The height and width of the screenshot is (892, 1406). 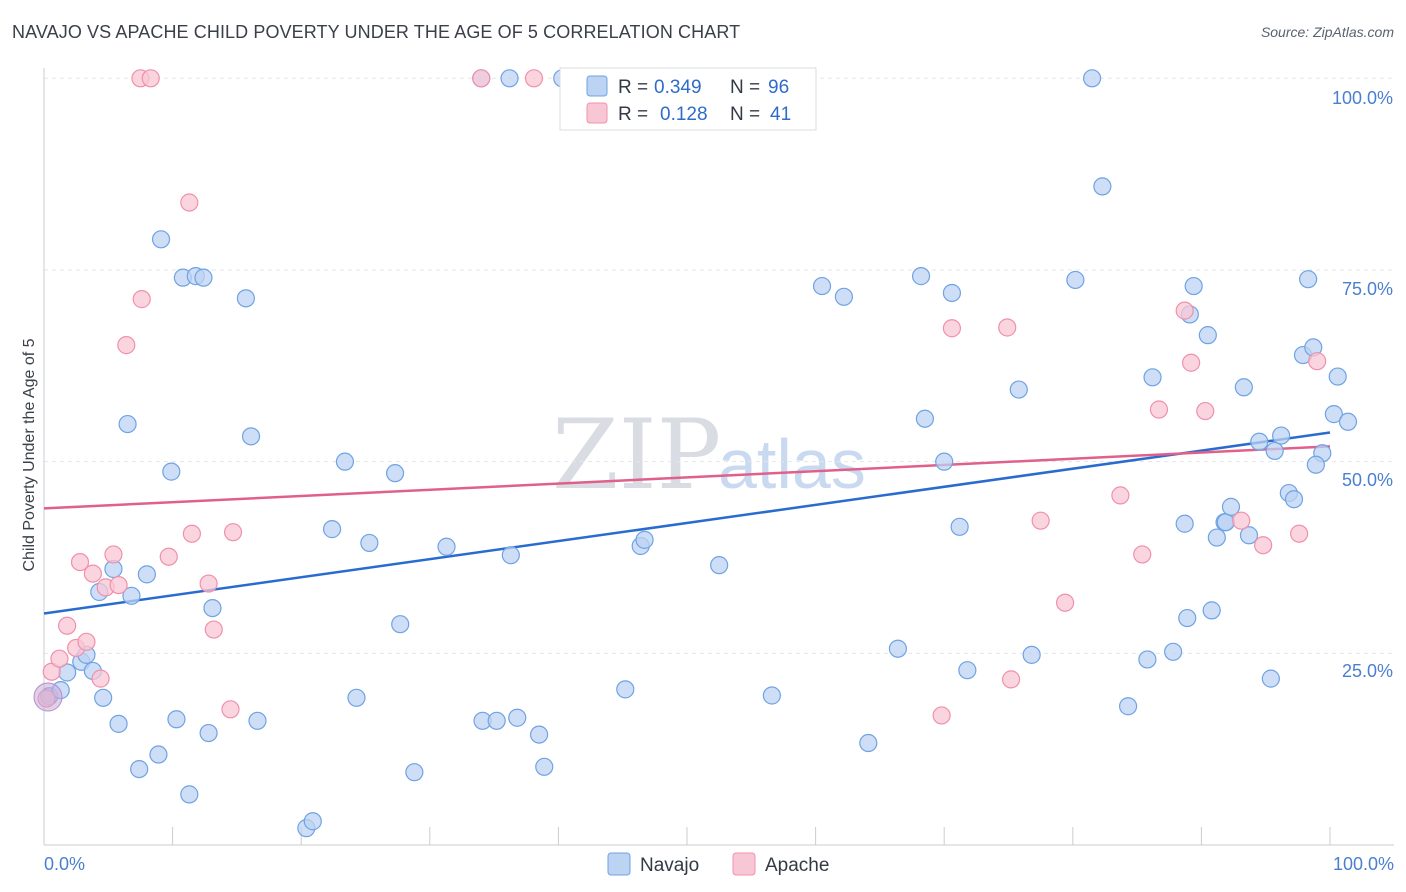 What do you see at coordinates (744, 864) in the screenshot?
I see `legend-apache-swatch` at bounding box center [744, 864].